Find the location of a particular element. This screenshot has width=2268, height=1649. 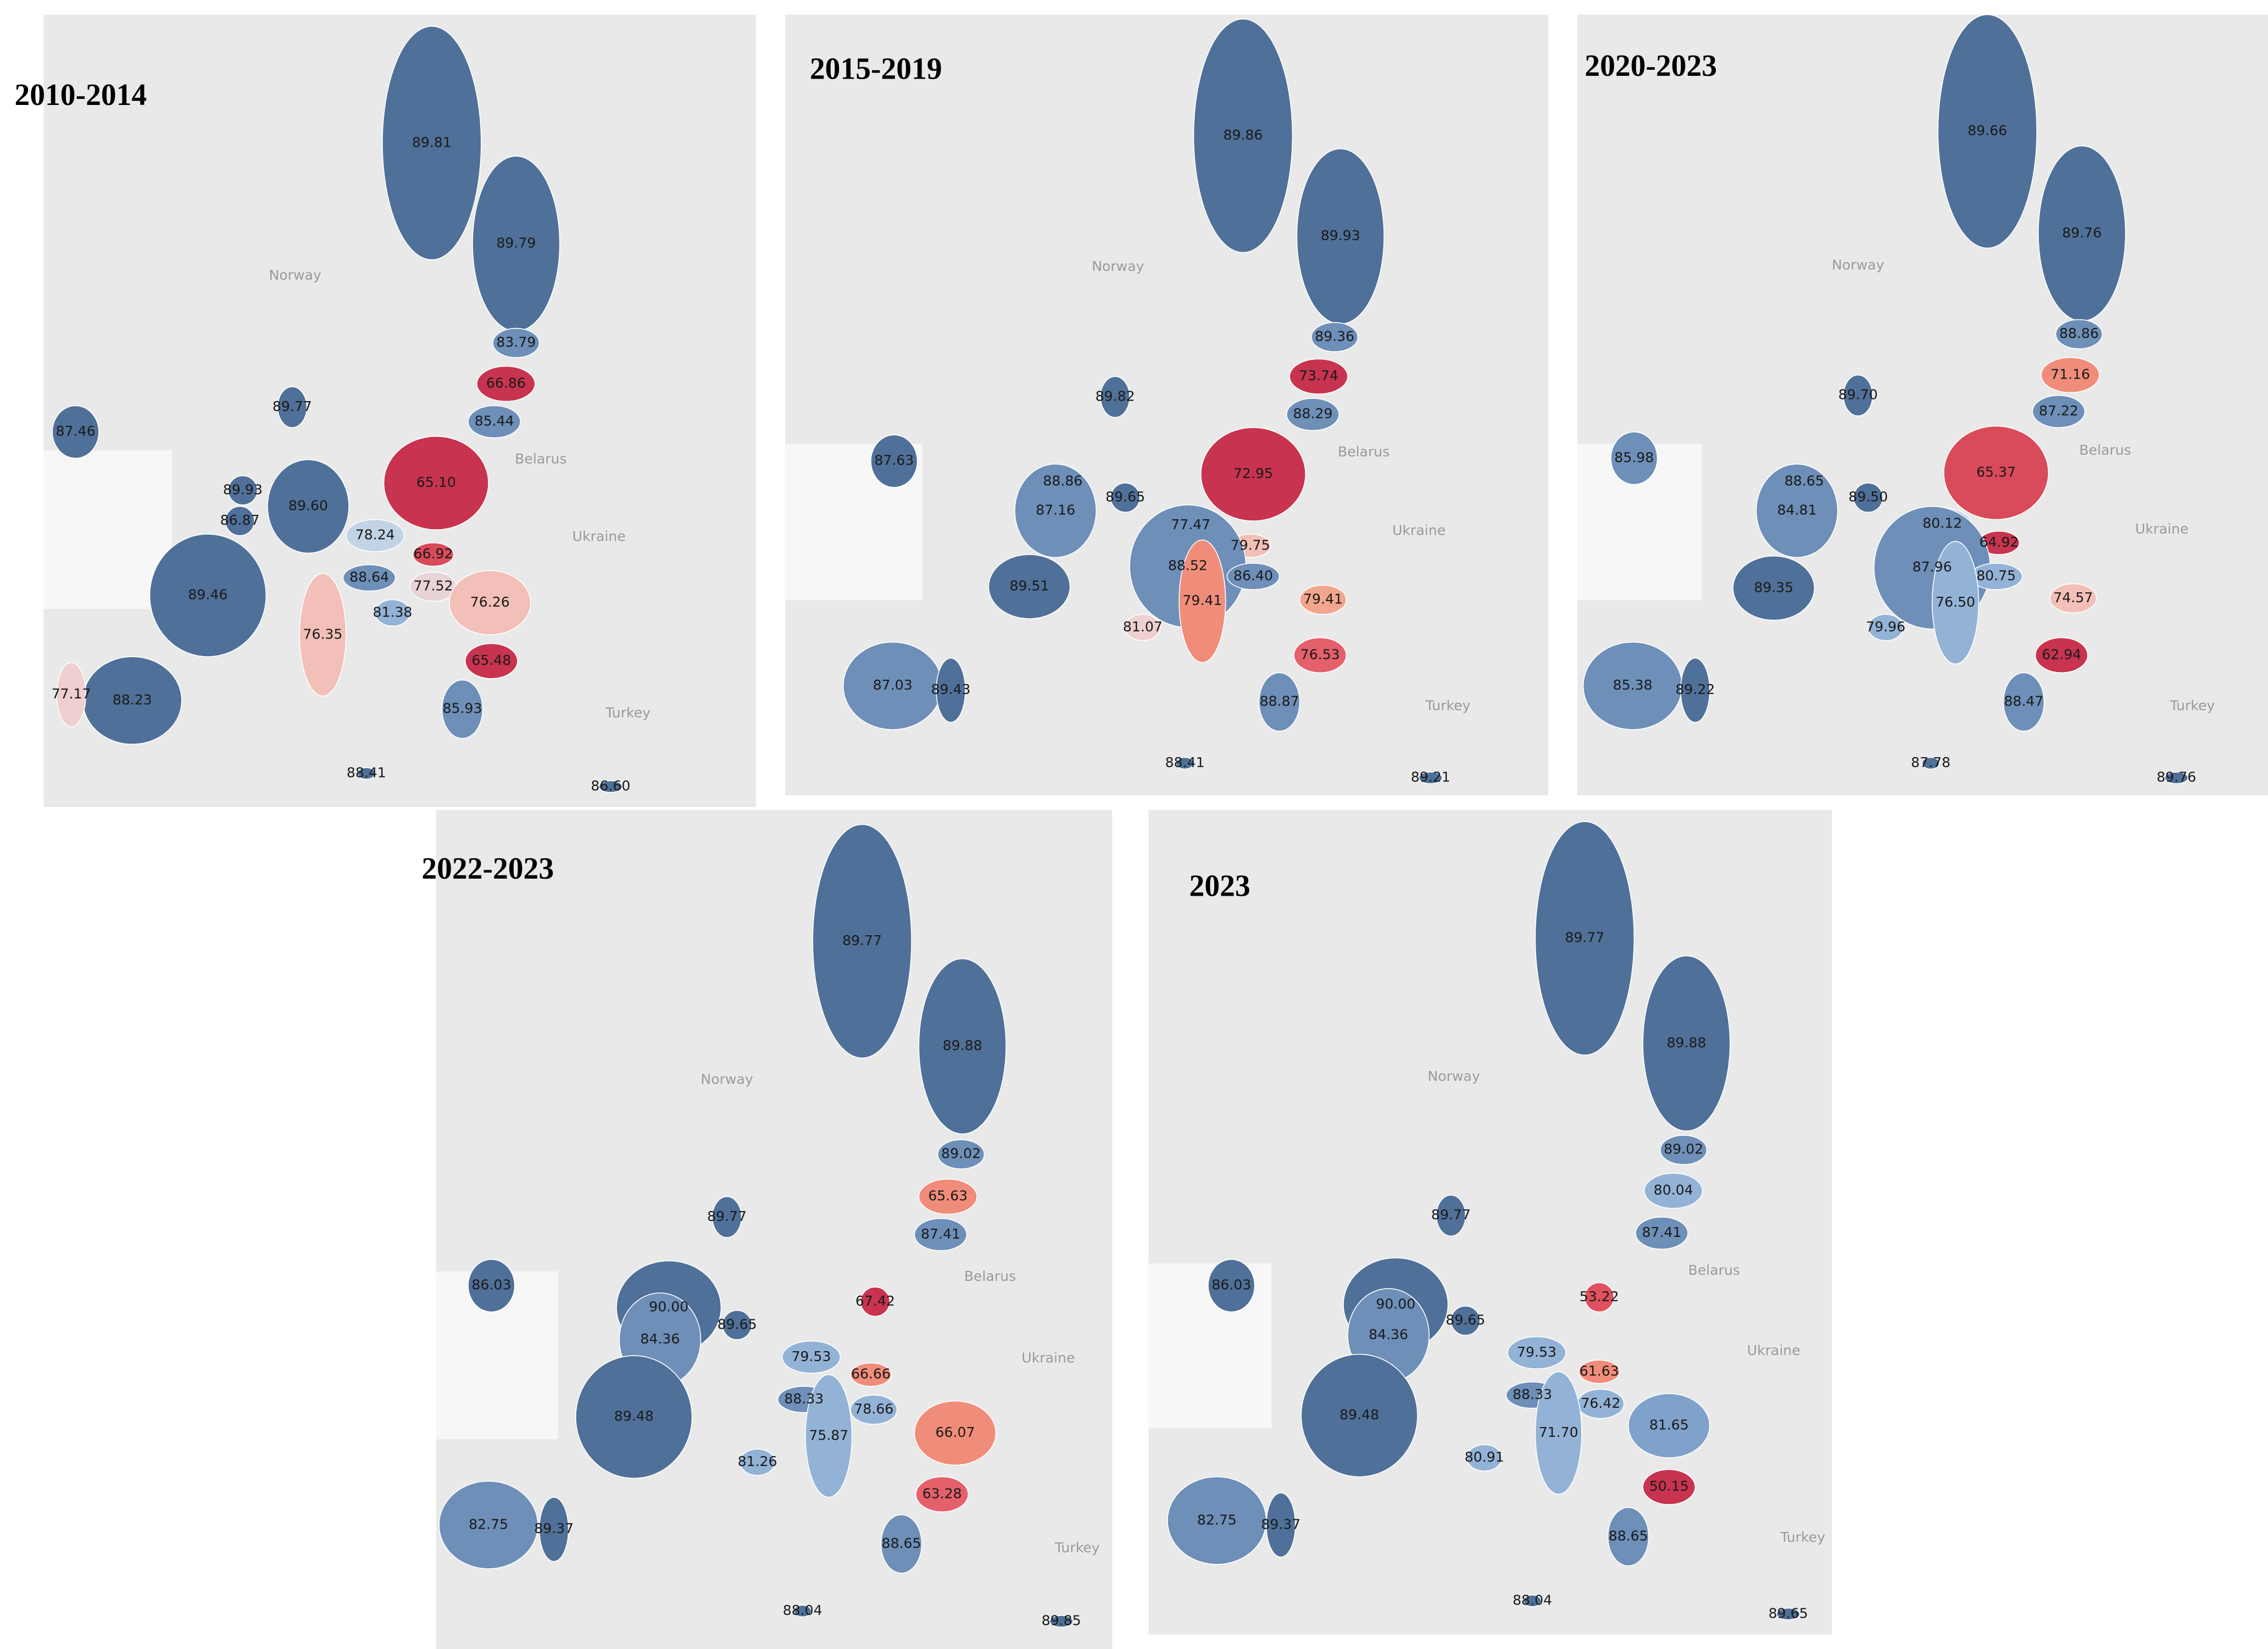

value-label: 90.00 is located at coordinates (668, 1307).